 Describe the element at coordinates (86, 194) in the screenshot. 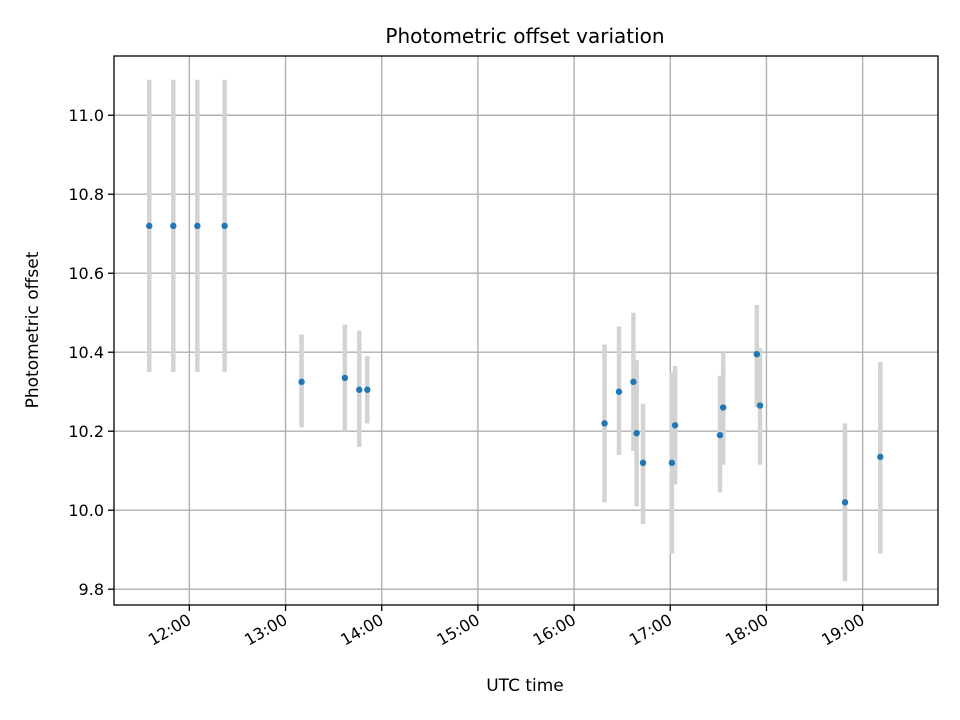

I see `y-tick-label: 10.8` at that location.